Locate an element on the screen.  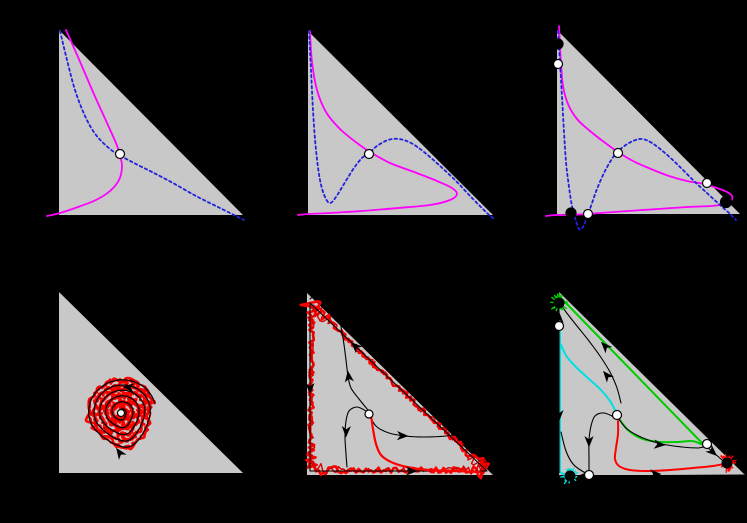
interior-trajectory-up is located at coordinates (339, 352).